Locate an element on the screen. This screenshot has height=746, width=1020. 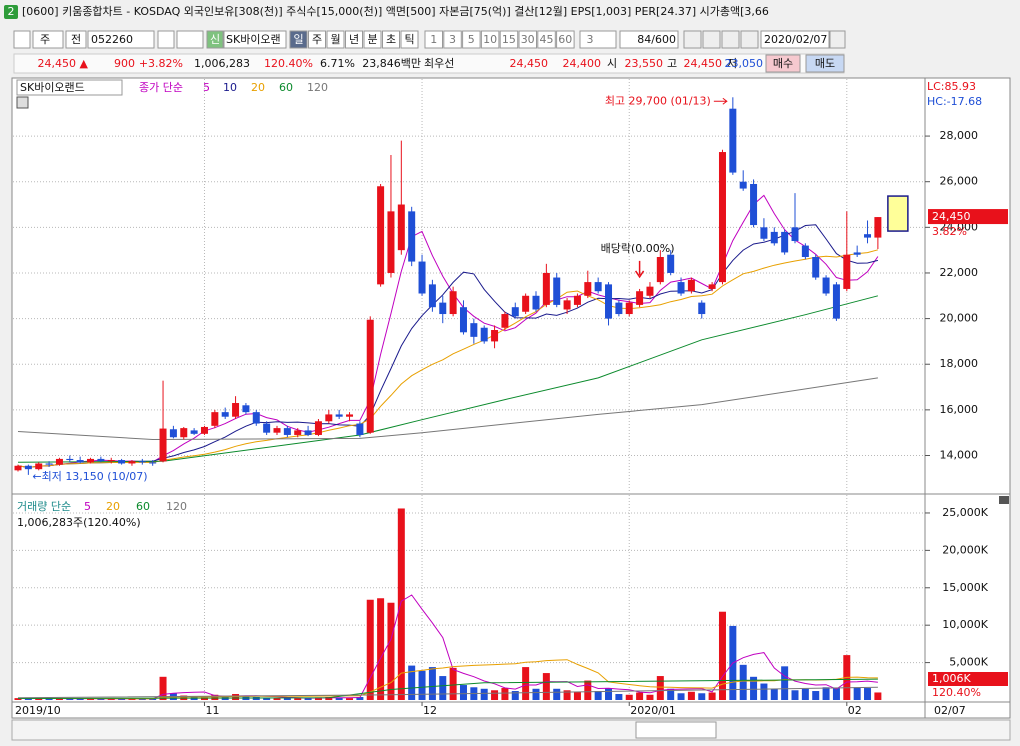
period-button: 월 is located at coordinates (335, 39).